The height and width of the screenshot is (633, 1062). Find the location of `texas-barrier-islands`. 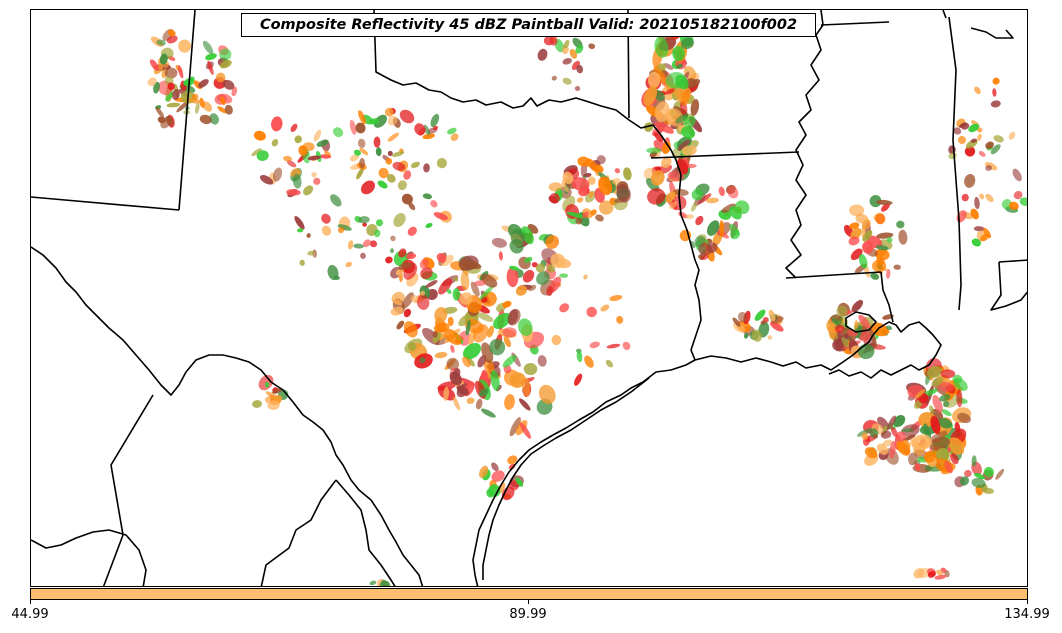

texas-barrier-islands is located at coordinates (566, 478).